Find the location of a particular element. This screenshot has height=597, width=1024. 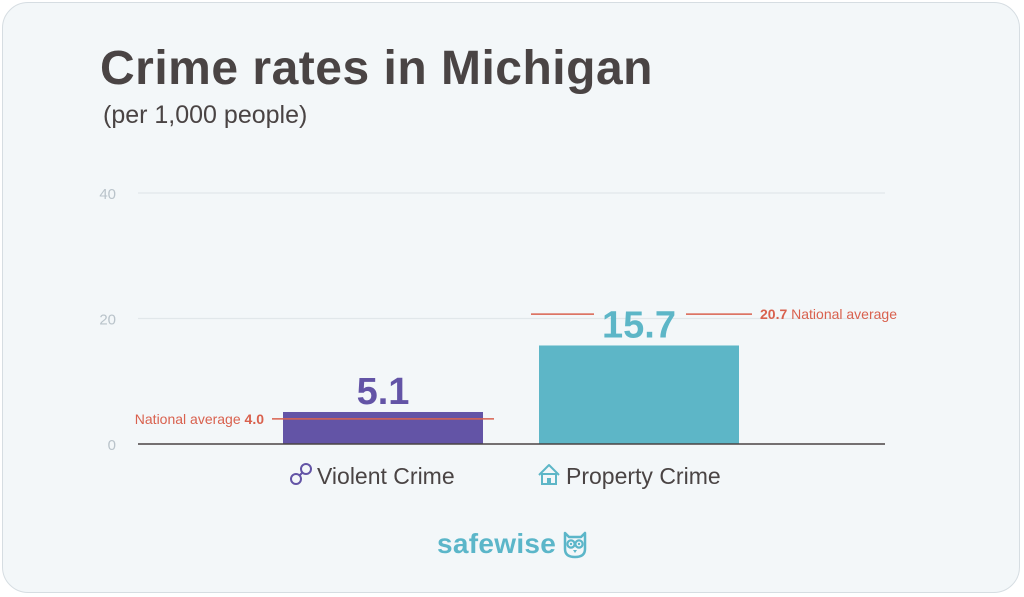

house-icon is located at coordinates (549, 474).